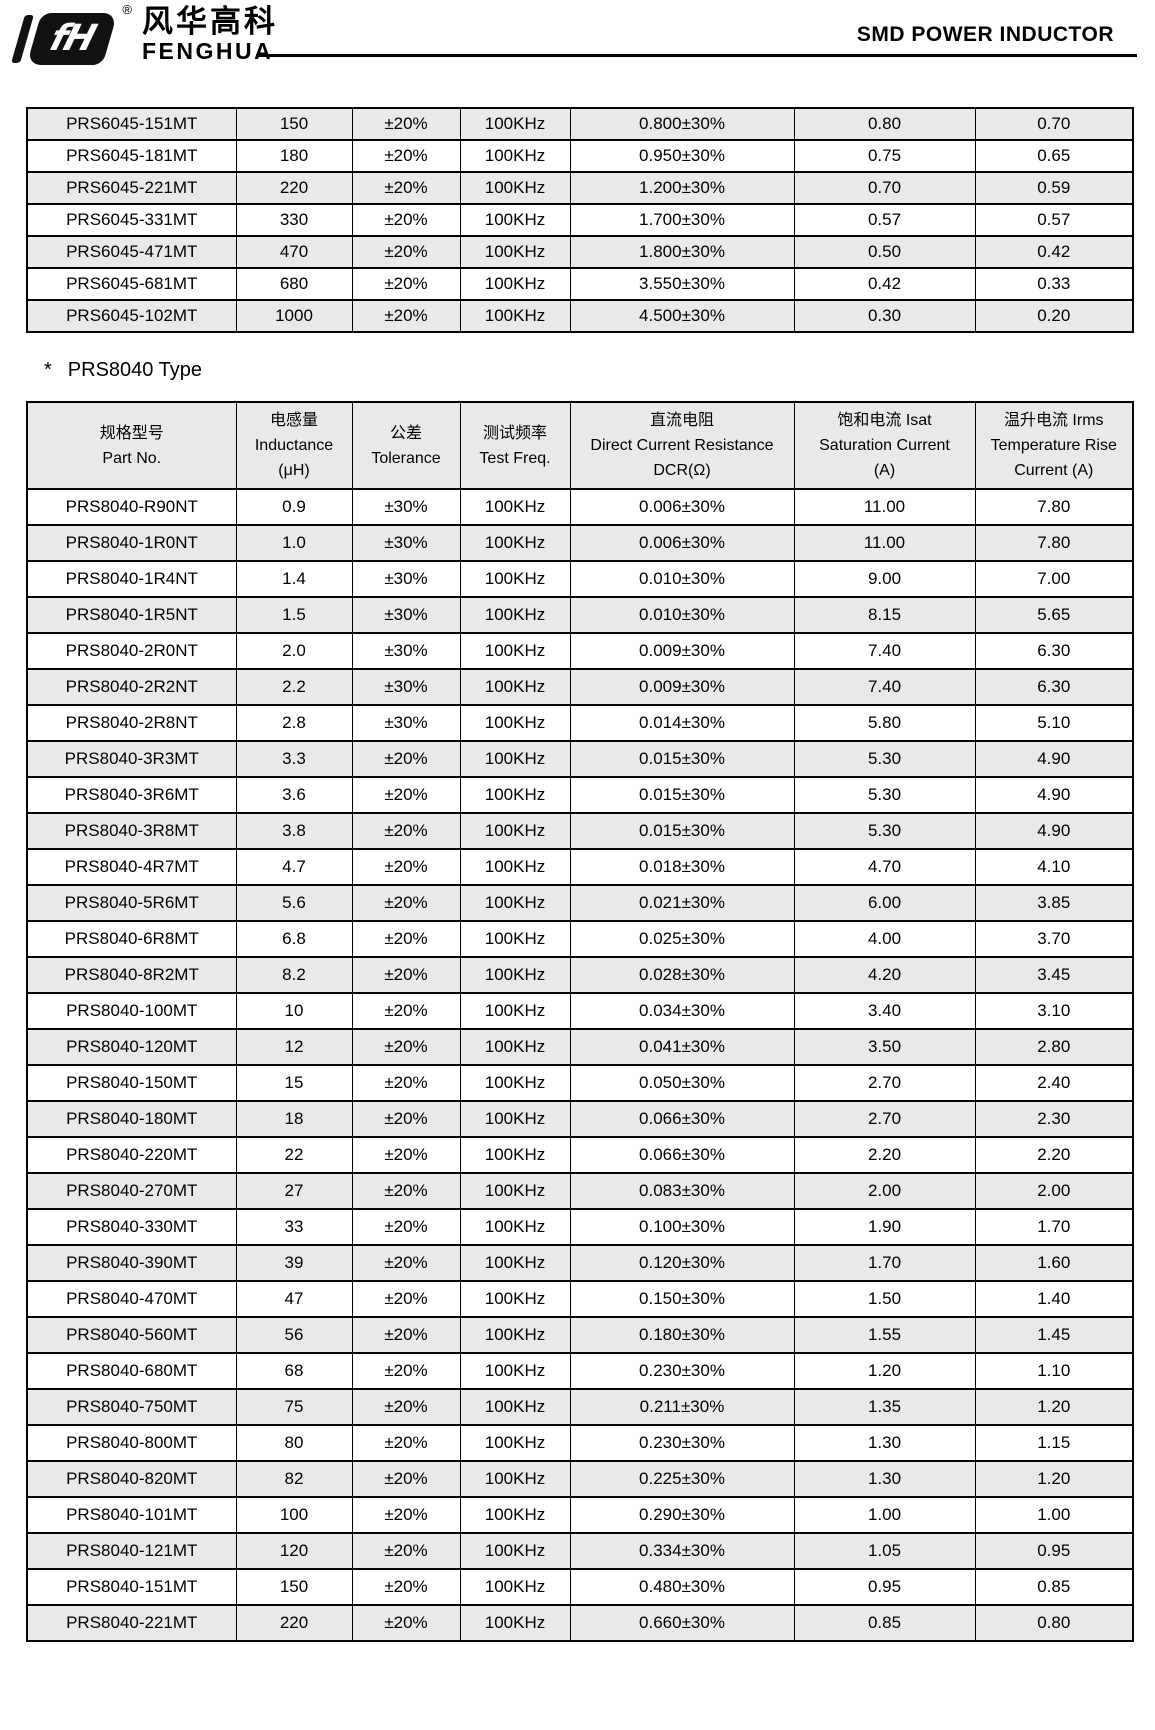 The image size is (1155, 1730). I want to click on table-cell: PRS8040-680MT, so click(131, 1371).